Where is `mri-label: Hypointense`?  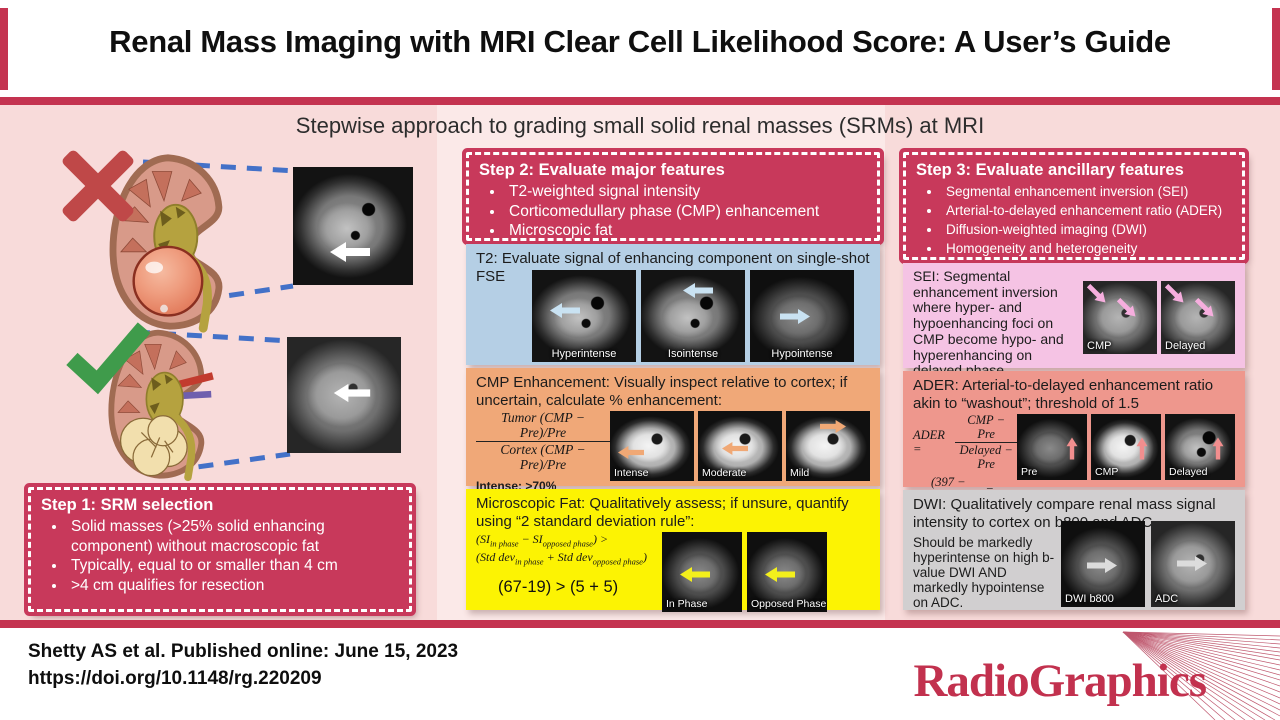
mri-label: Hypointense is located at coordinates (802, 354).